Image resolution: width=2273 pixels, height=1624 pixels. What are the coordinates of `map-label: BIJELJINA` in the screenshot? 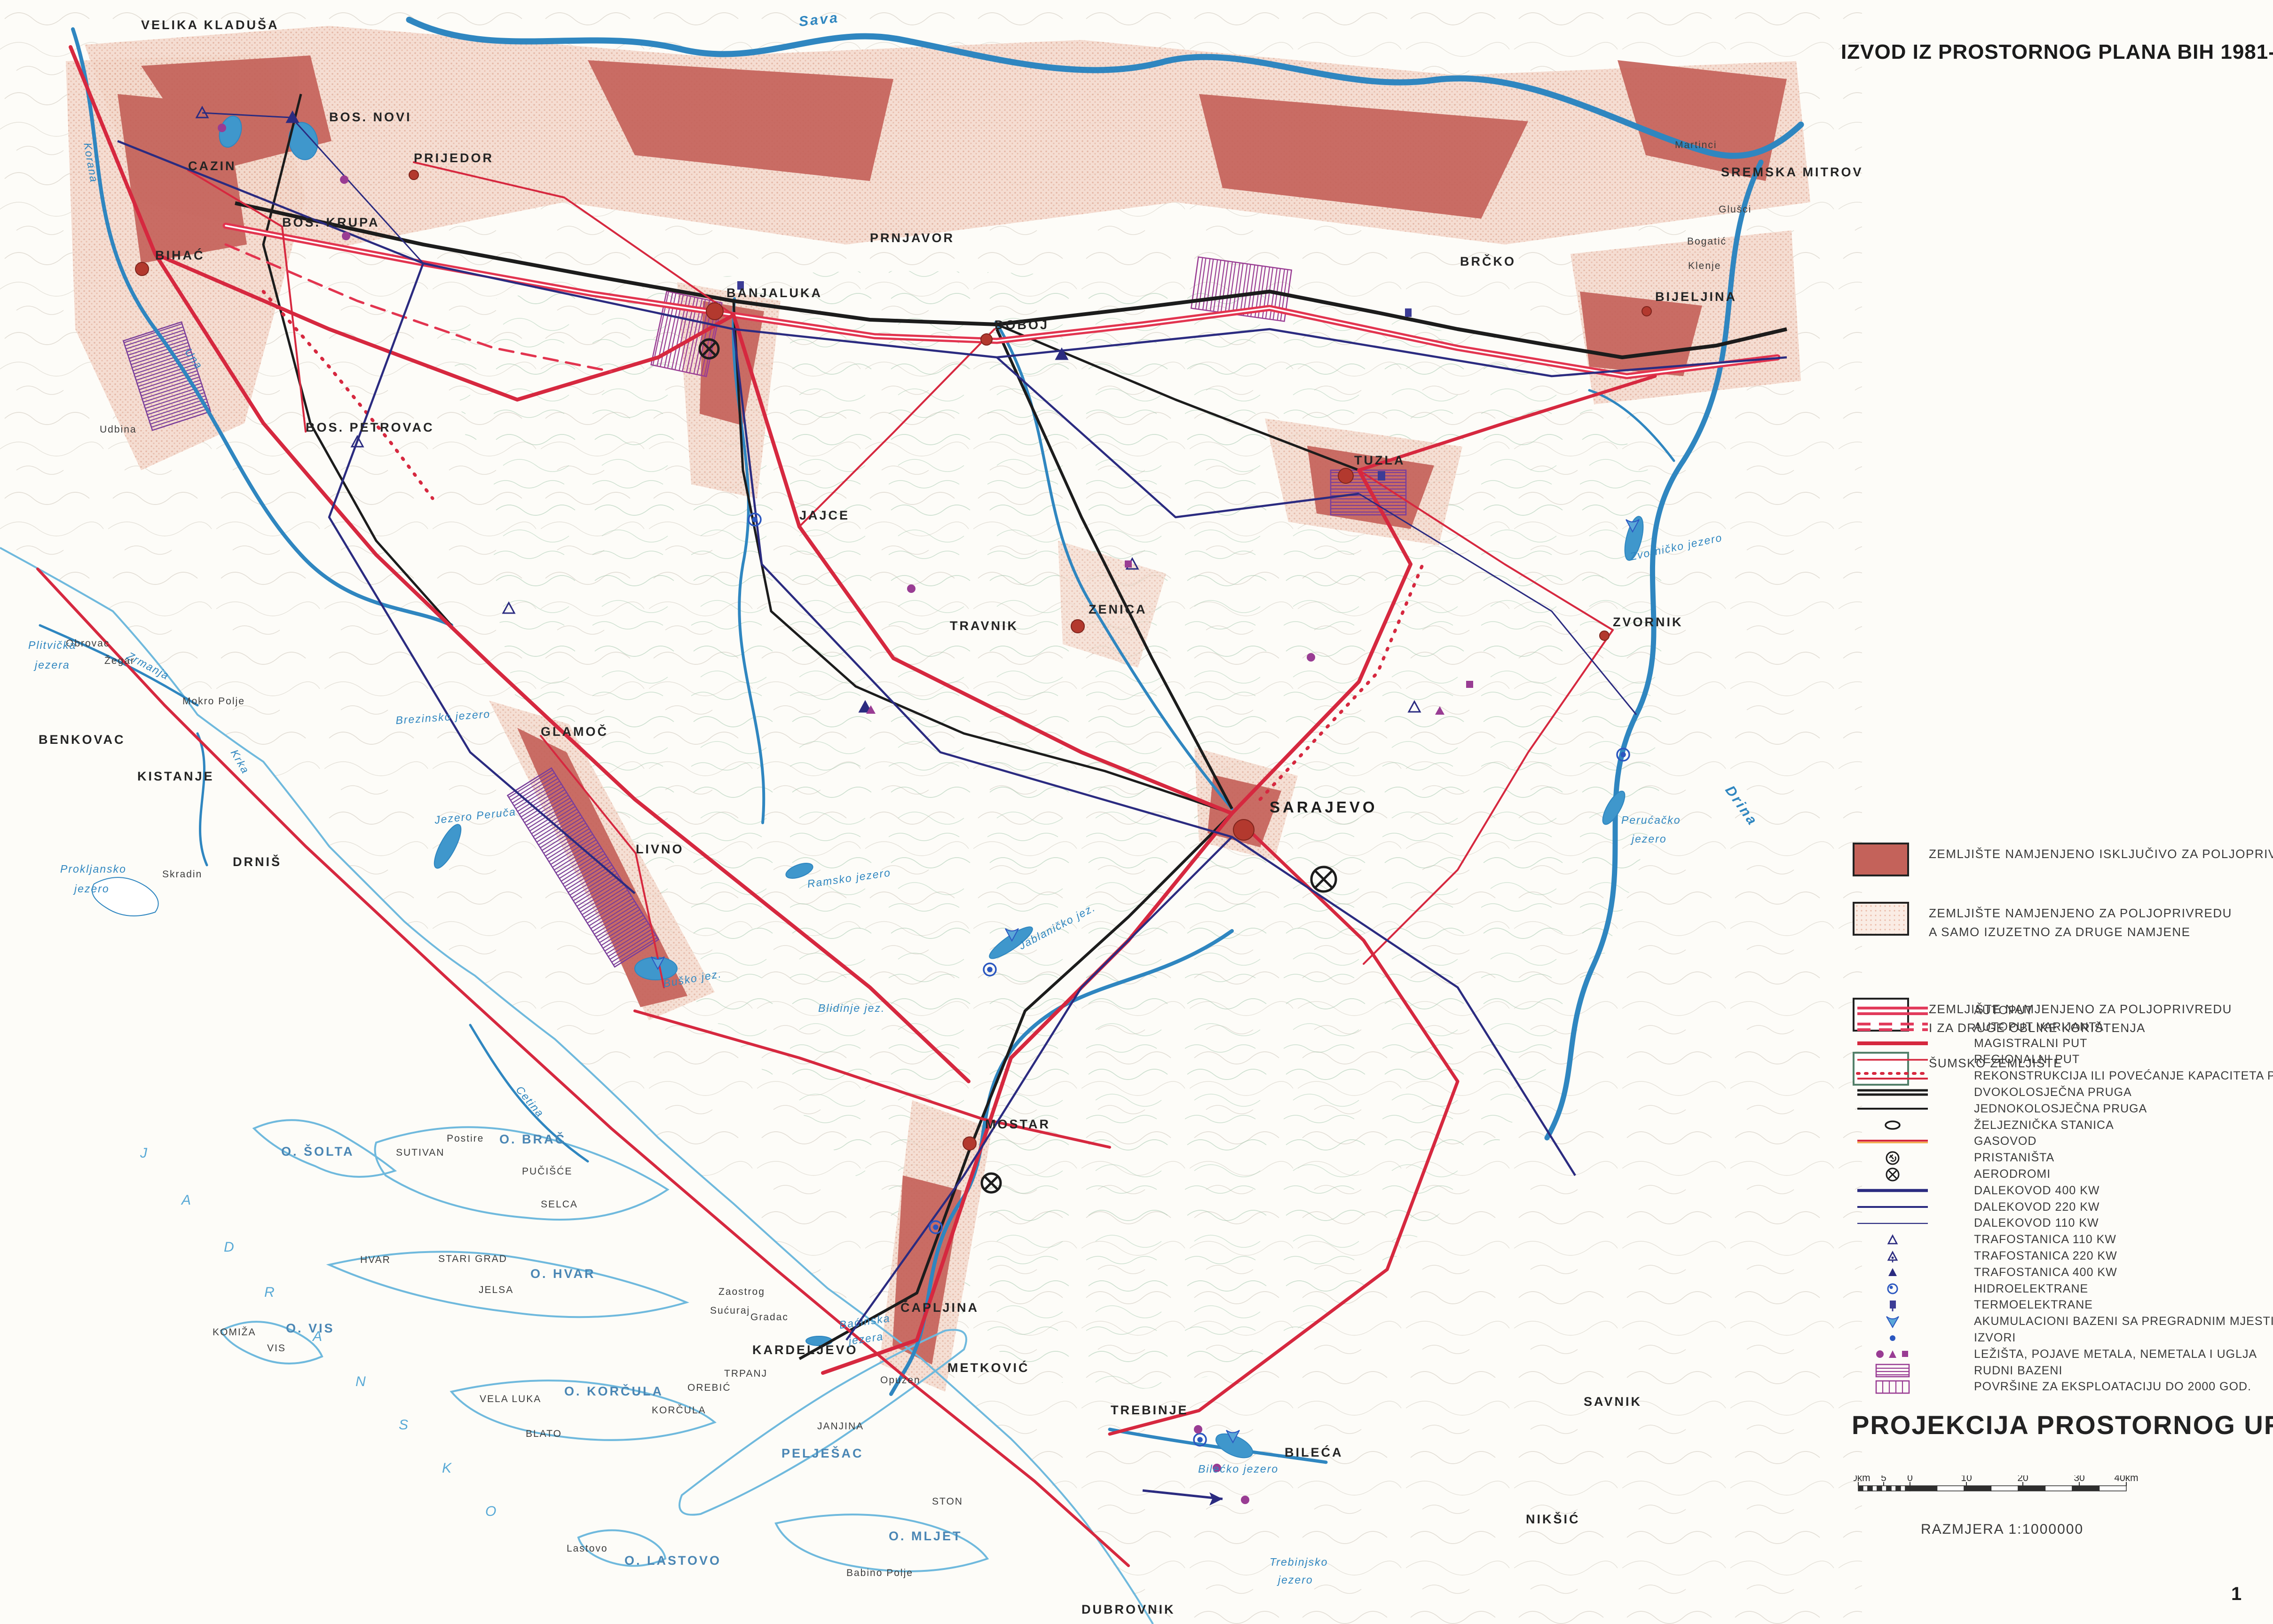 It's located at (1696, 297).